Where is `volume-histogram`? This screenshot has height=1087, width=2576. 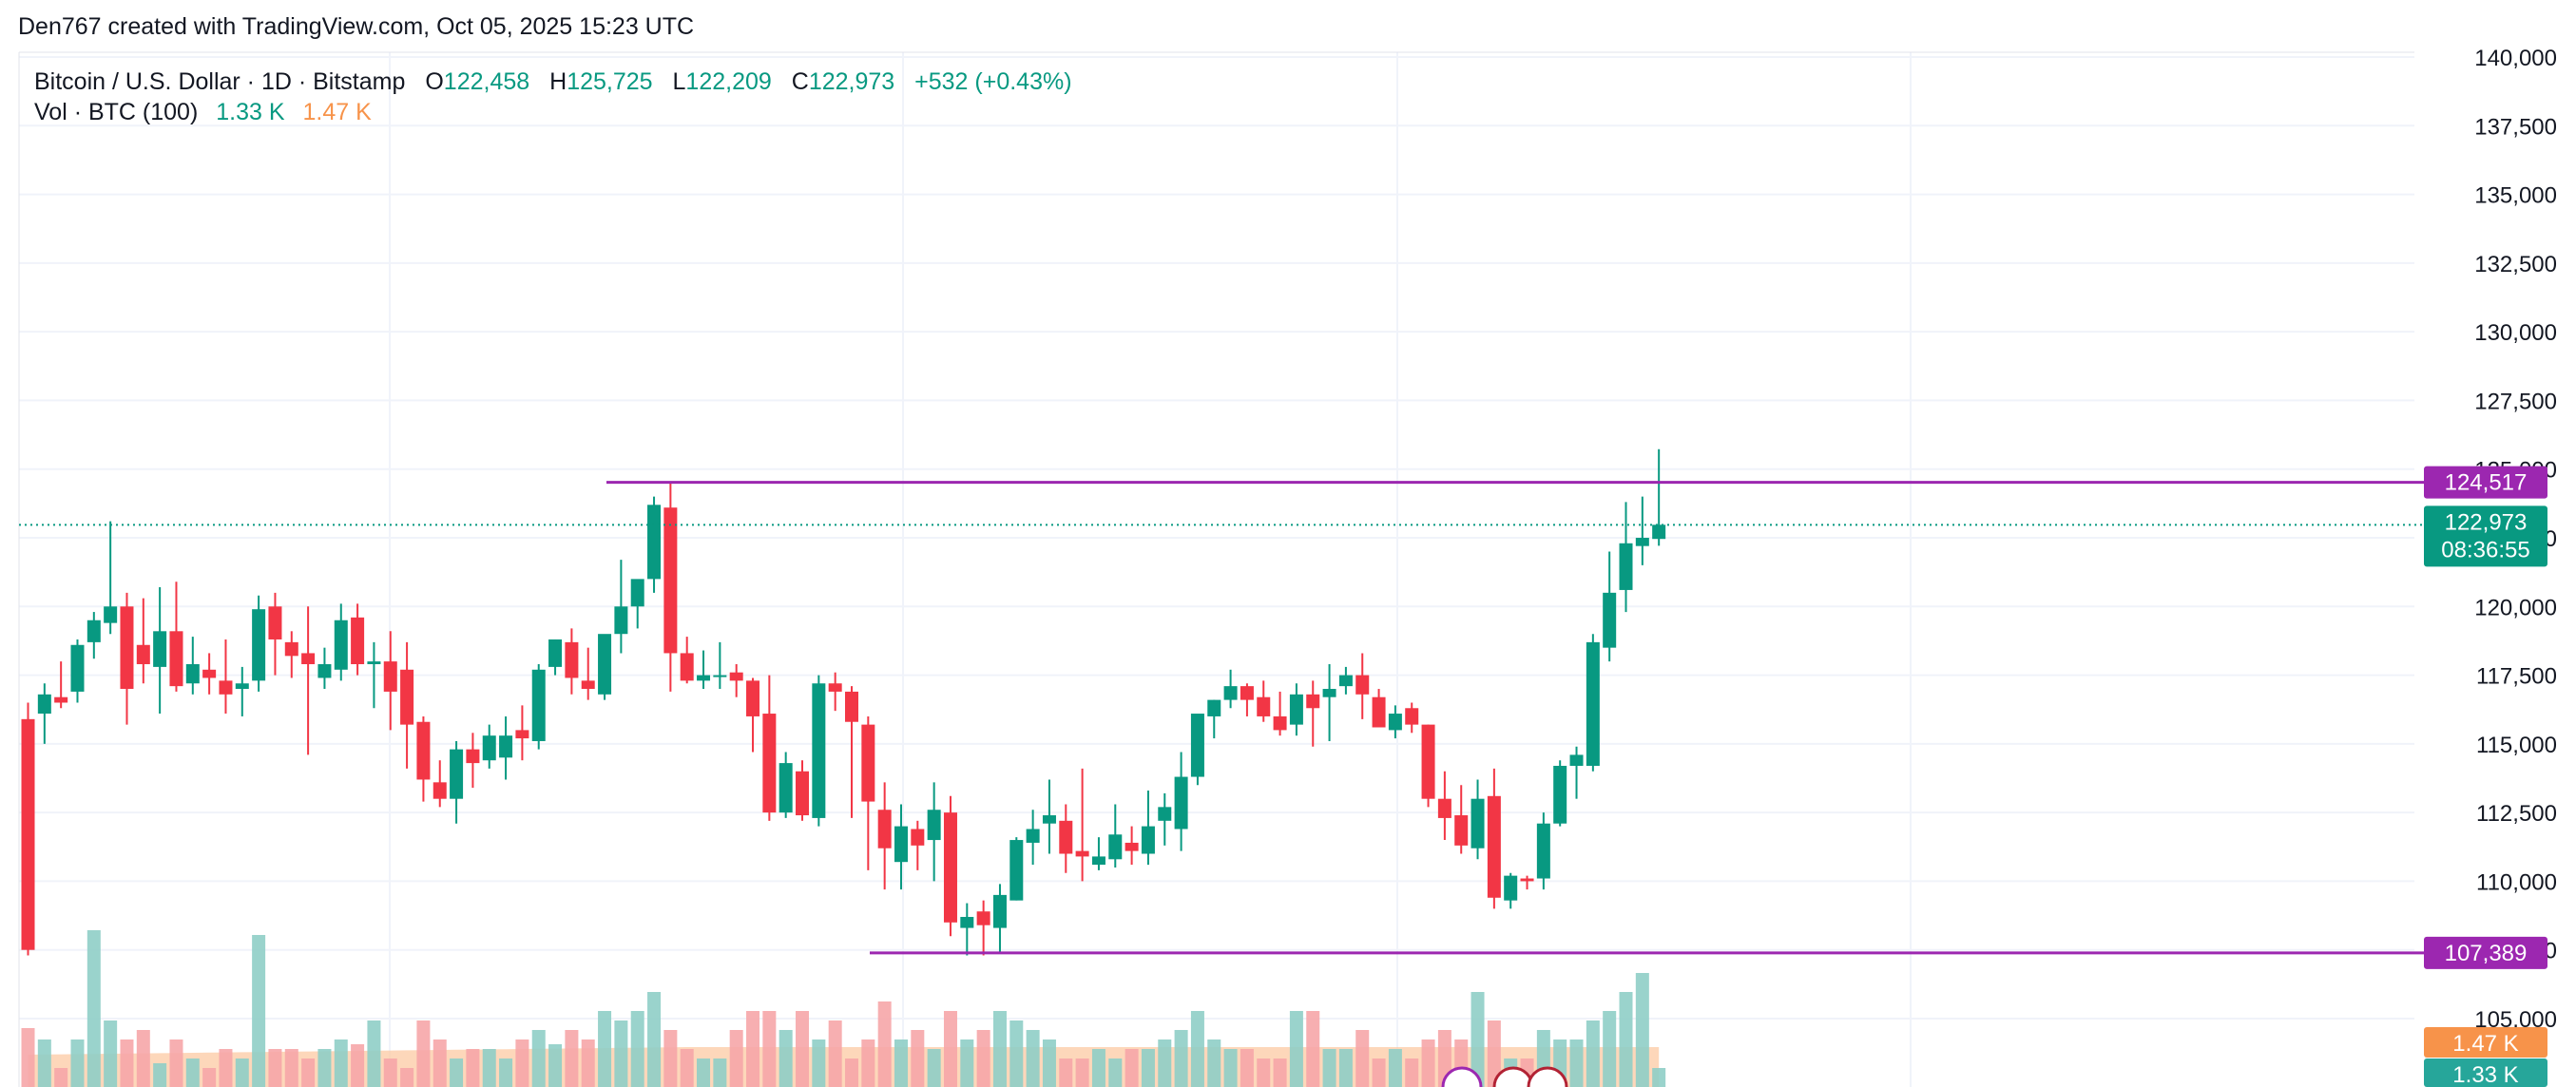
volume-histogram is located at coordinates (843, 1008).